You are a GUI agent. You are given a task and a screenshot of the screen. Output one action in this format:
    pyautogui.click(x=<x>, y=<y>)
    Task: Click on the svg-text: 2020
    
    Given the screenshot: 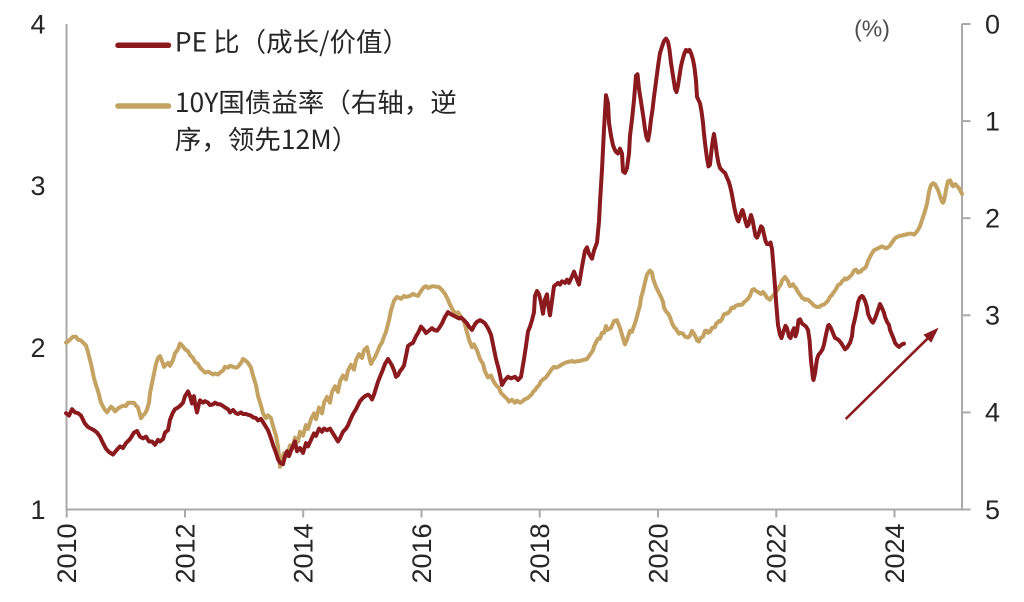 What is the action you would take?
    pyautogui.click(x=658, y=553)
    